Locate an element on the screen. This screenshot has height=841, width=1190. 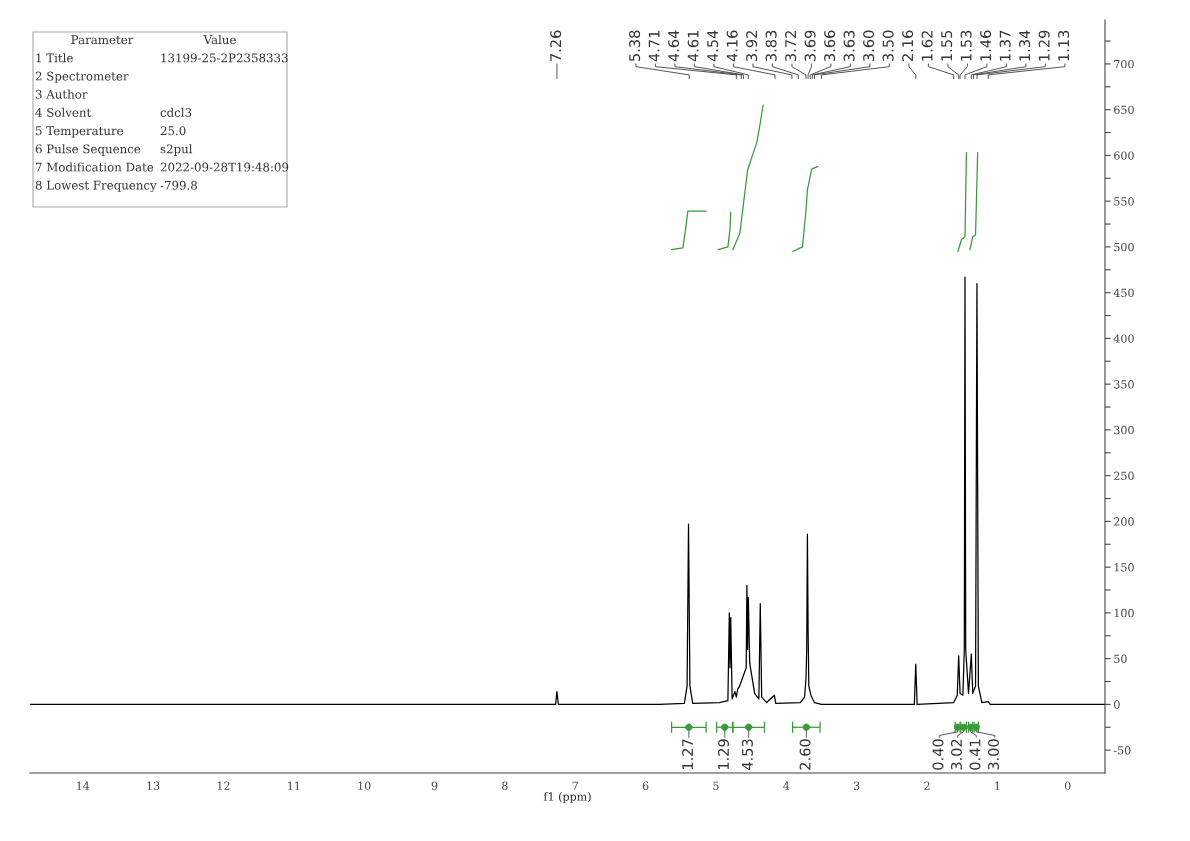
x-tick-label: 8 is located at coordinates (505, 785).